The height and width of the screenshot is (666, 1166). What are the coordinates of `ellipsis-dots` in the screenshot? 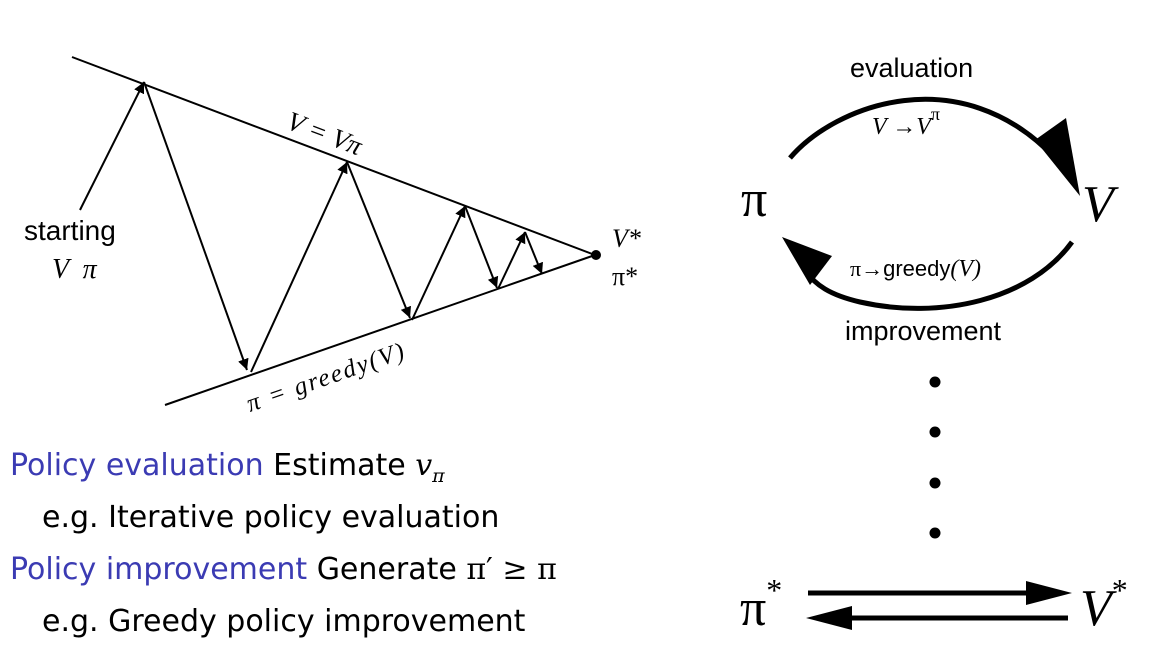 It's located at (935, 457).